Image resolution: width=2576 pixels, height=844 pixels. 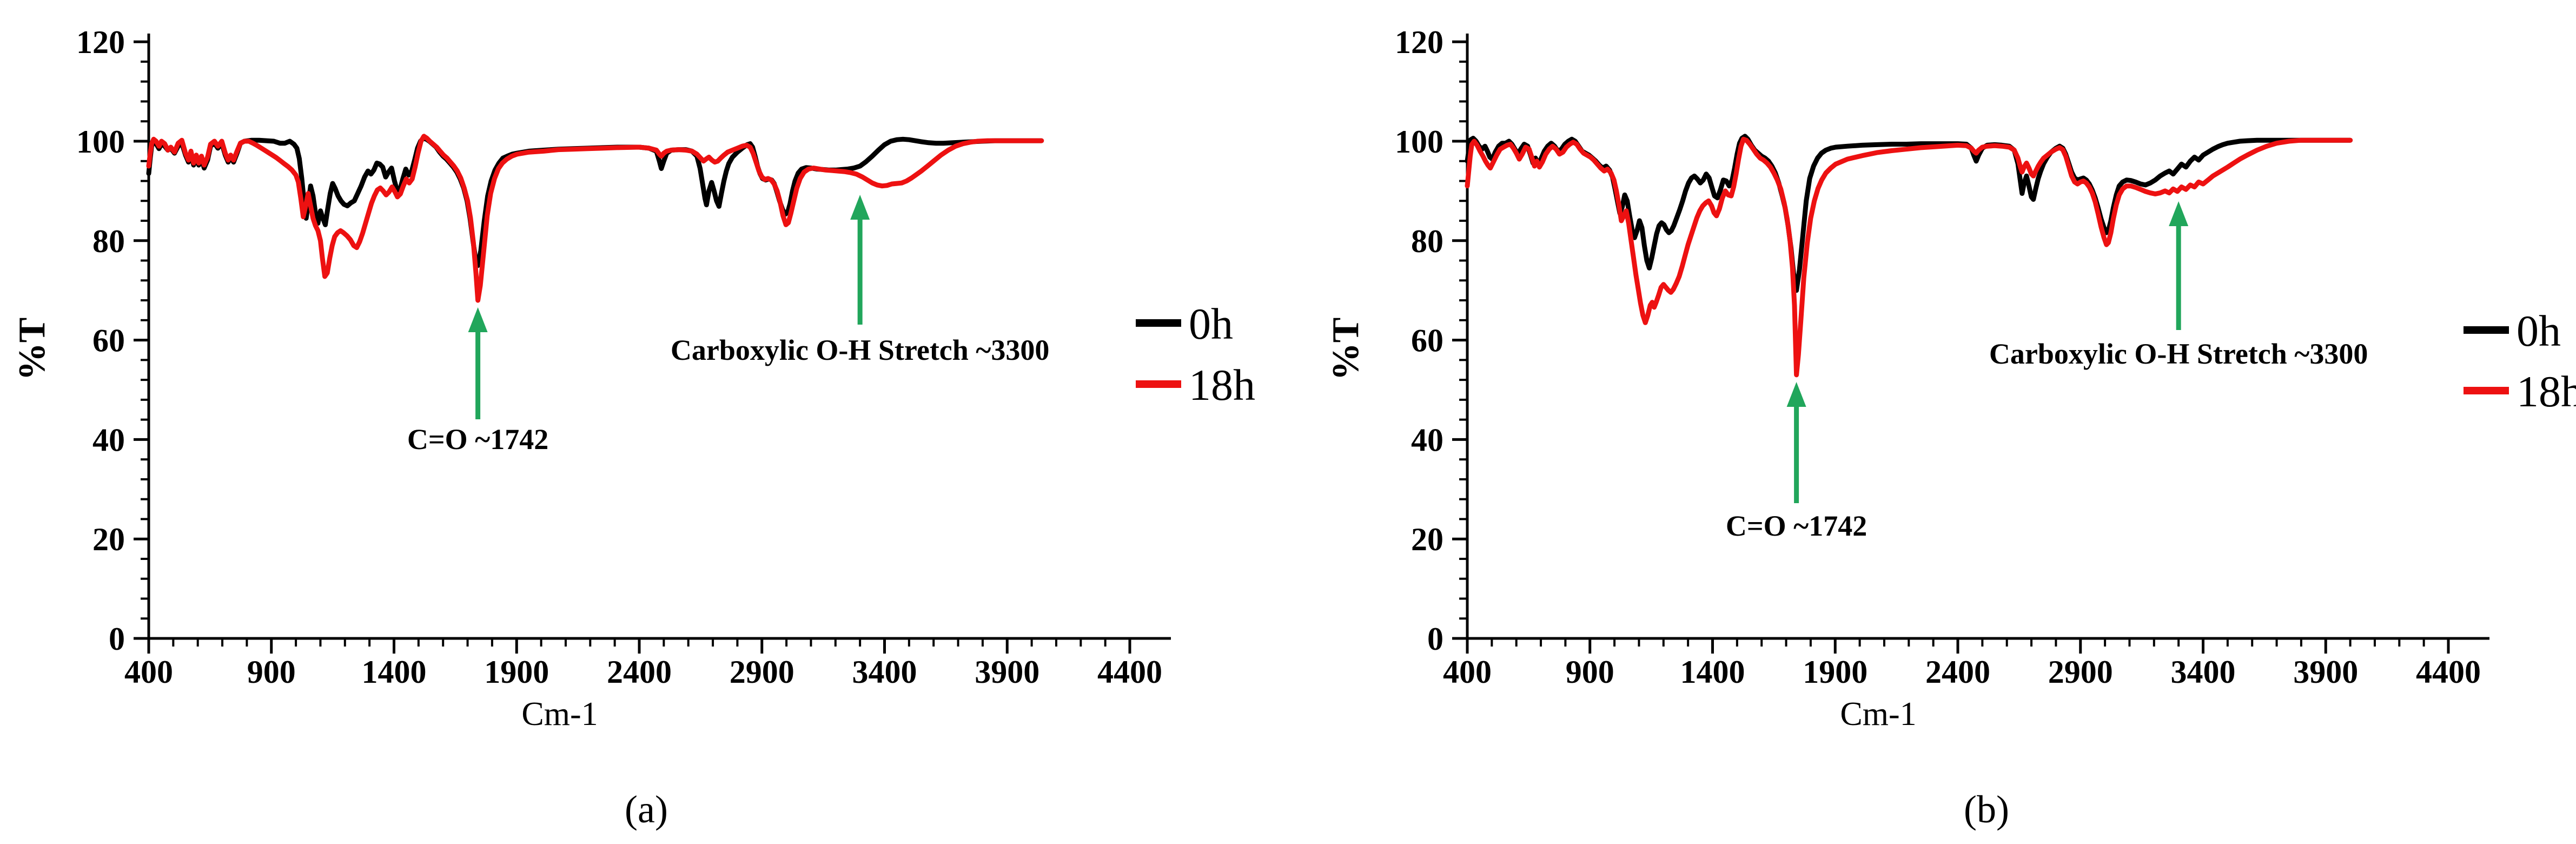 I want to click on panel-caption: (b), so click(x=1986, y=809).